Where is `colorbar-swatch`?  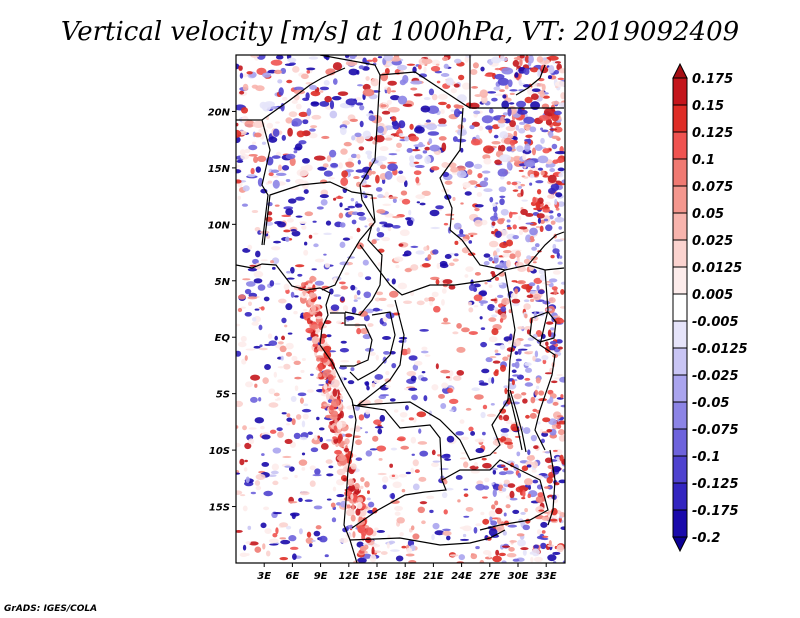
colorbar-swatch is located at coordinates (680, 280).